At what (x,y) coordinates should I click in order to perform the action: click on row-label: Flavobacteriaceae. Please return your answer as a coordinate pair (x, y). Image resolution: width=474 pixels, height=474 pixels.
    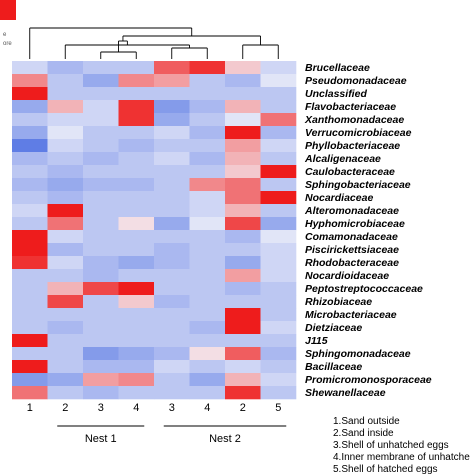
    Looking at the image, I should click on (350, 107).